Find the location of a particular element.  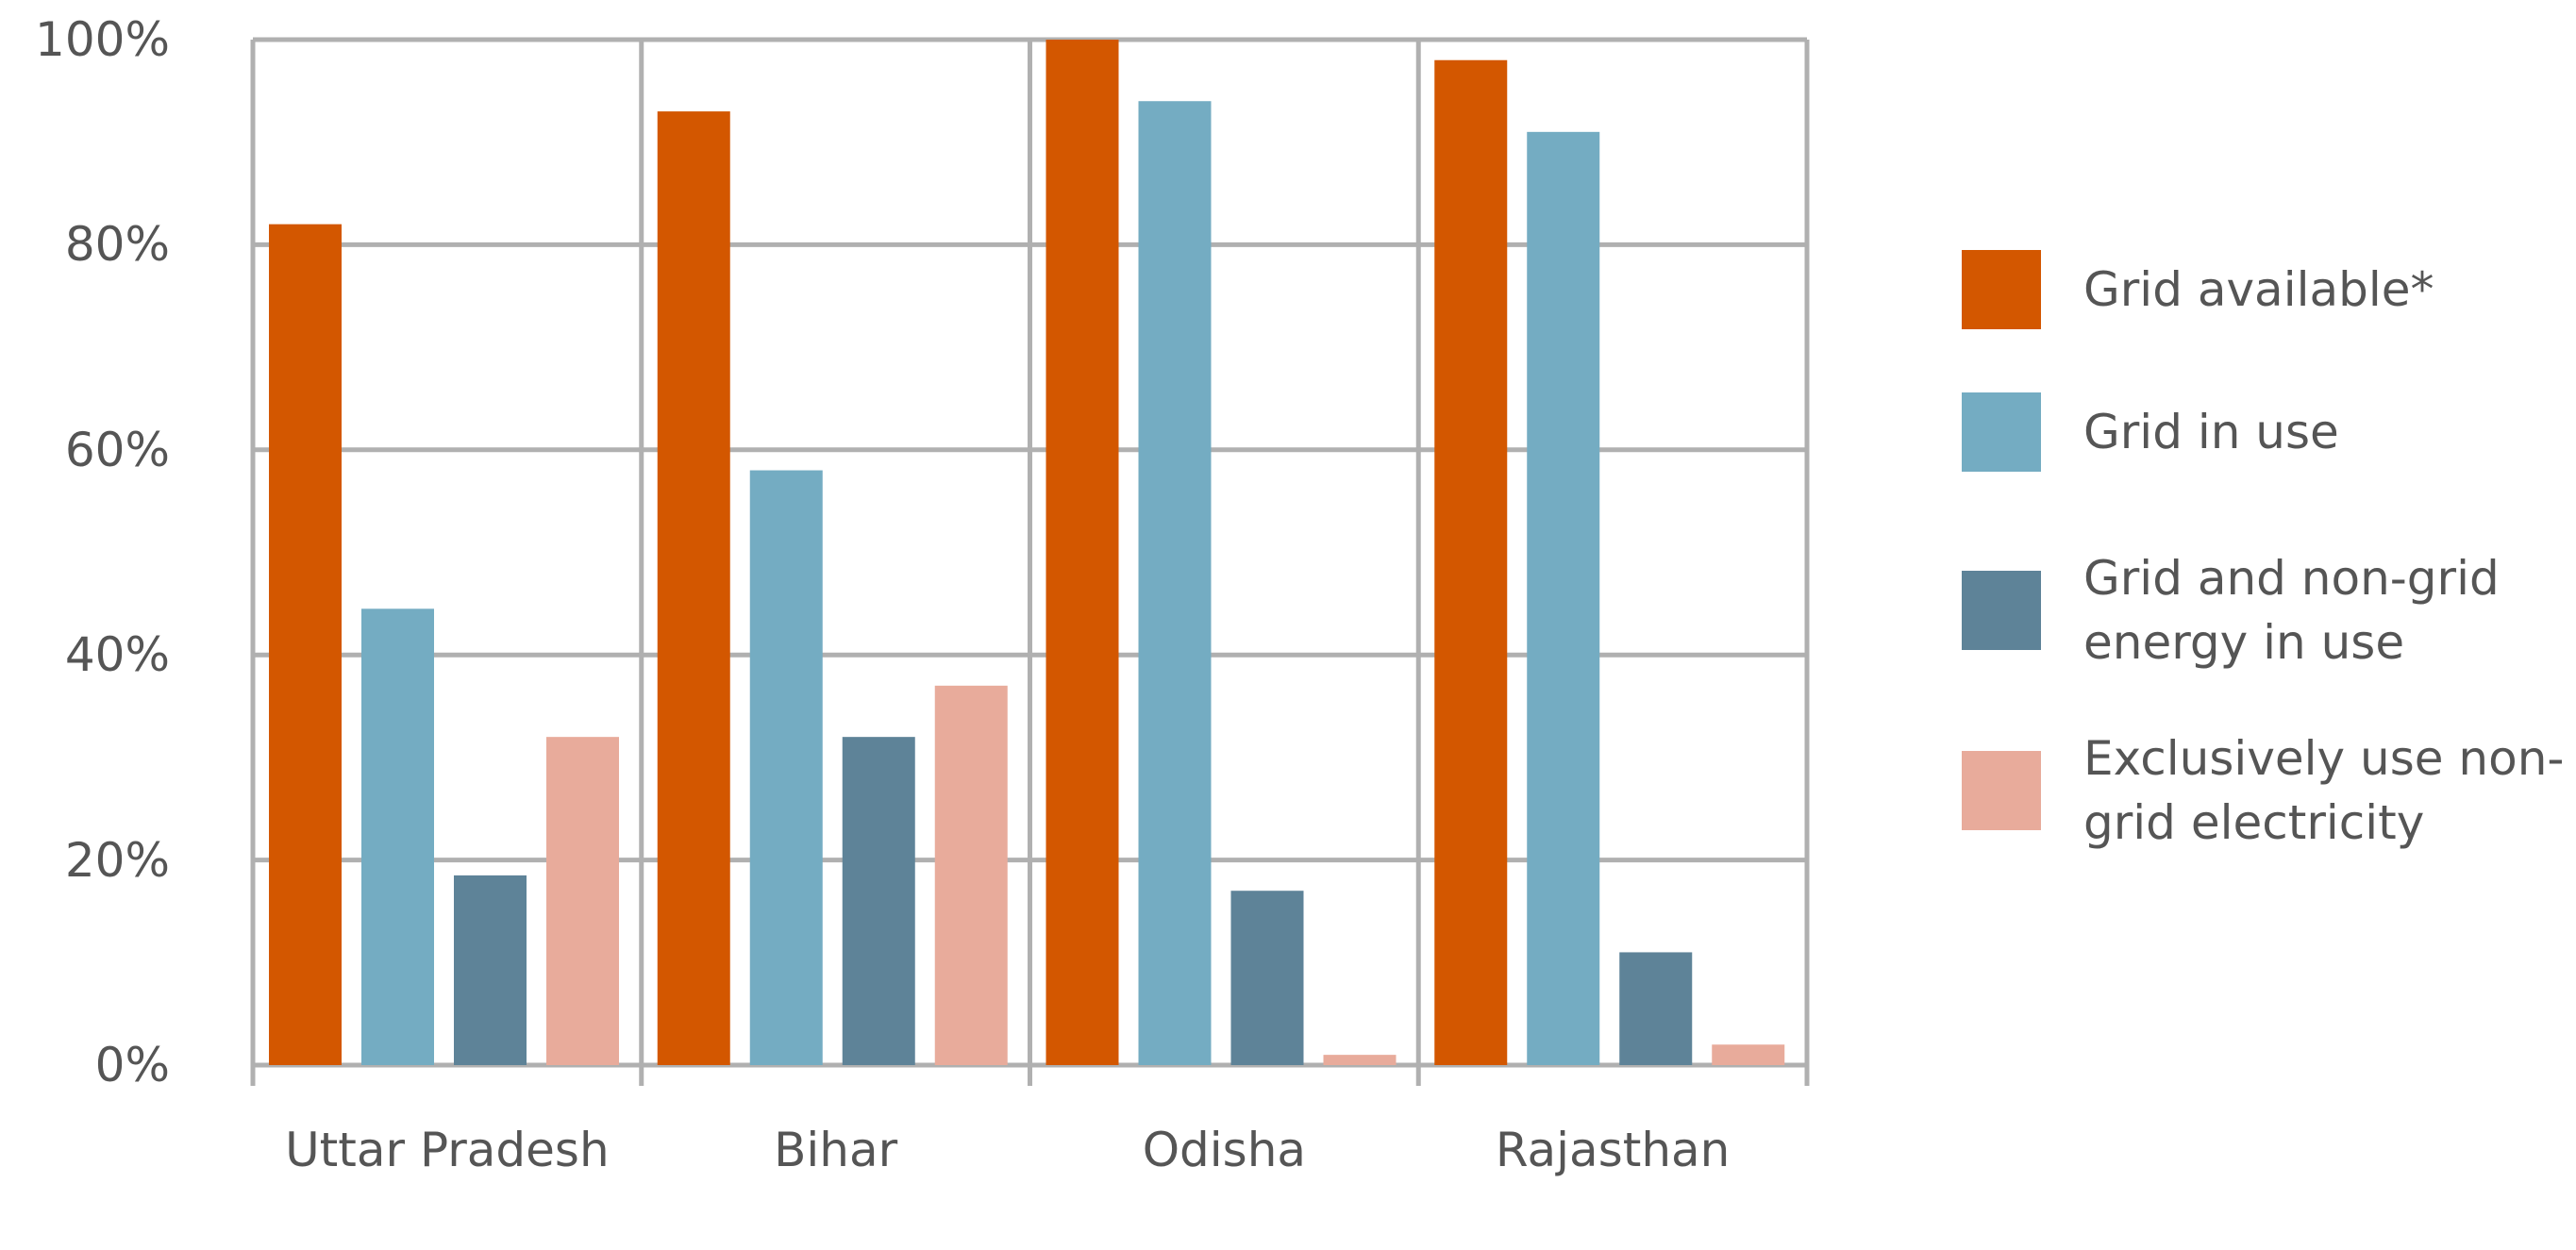

y-tick-label: 20% is located at coordinates (117, 860).